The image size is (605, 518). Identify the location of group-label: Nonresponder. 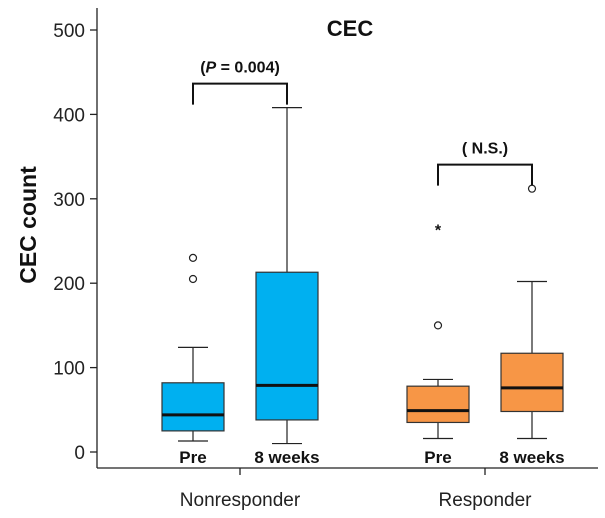
(240, 500).